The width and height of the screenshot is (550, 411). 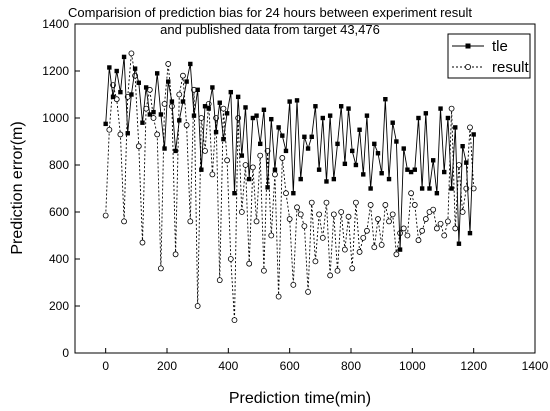 What do you see at coordinates (473, 366) in the screenshot?
I see `x-tick-label: 1200` at bounding box center [473, 366].